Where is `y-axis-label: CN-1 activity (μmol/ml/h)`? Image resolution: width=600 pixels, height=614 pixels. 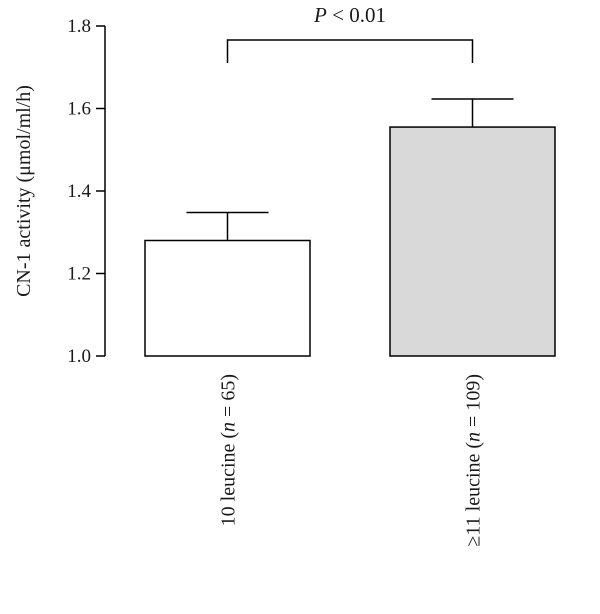
y-axis-label: CN-1 activity (μmol/ml/h) is located at coordinates (24, 191).